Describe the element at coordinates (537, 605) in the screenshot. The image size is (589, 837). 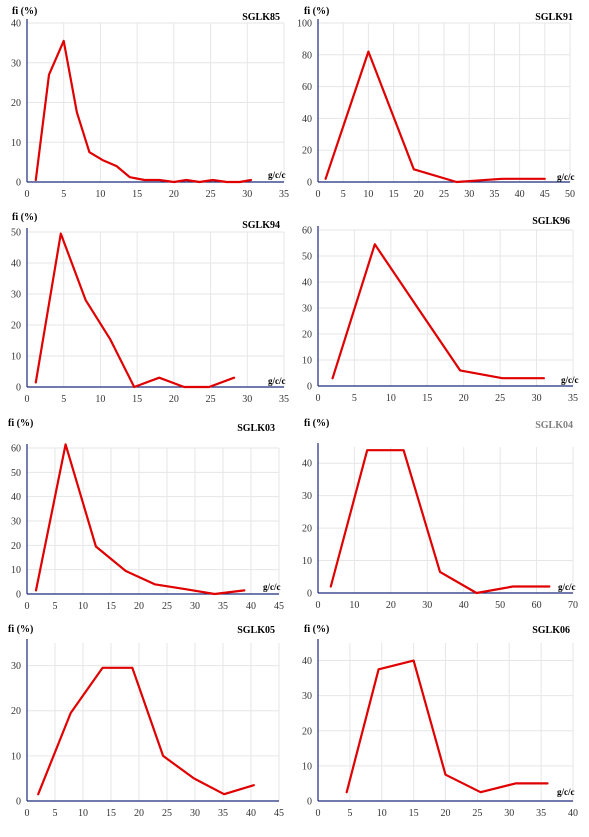
I see `x-tick-label: 60` at that location.